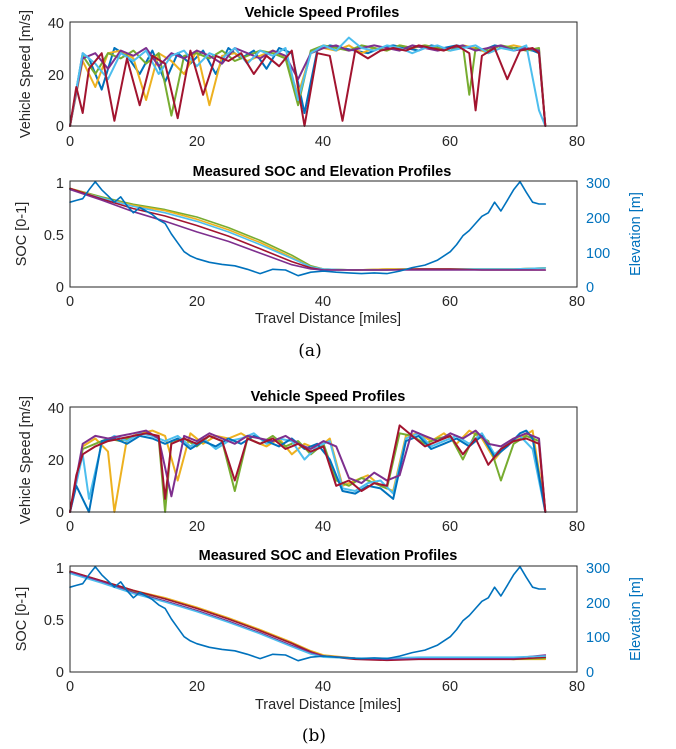 This screenshot has width=676, height=749. I want to click on speed-xtick-b-80: 80, so click(577, 527).